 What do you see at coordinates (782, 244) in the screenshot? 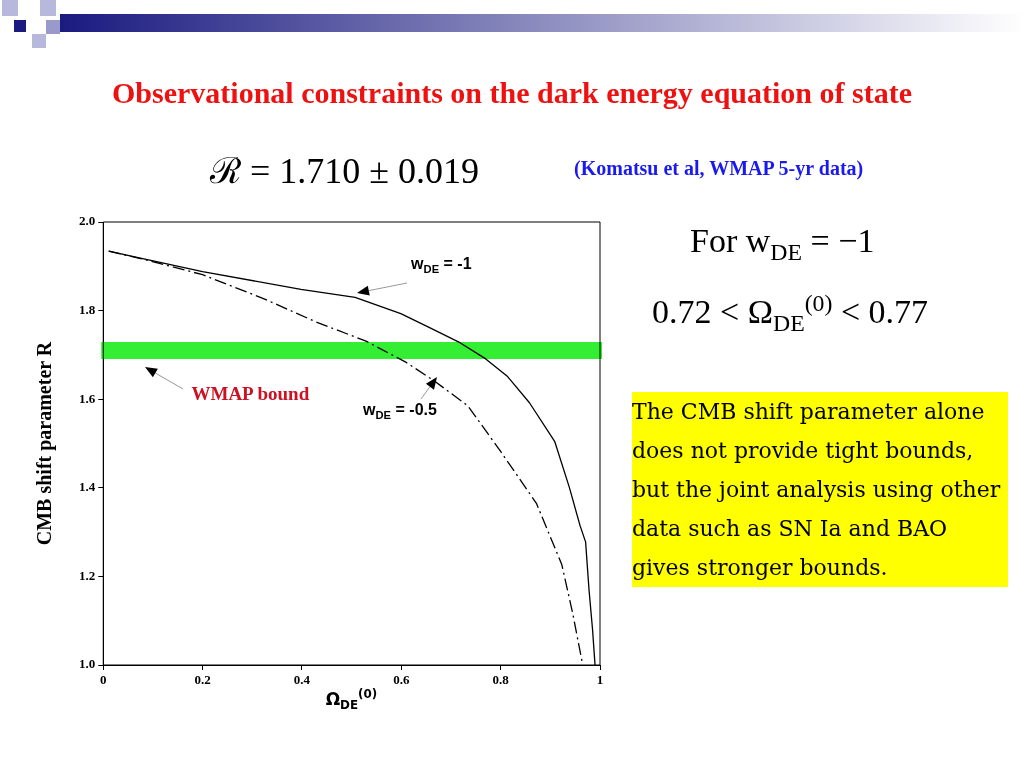
I see `text: For w$_{DE}$ = −1` at bounding box center [782, 244].